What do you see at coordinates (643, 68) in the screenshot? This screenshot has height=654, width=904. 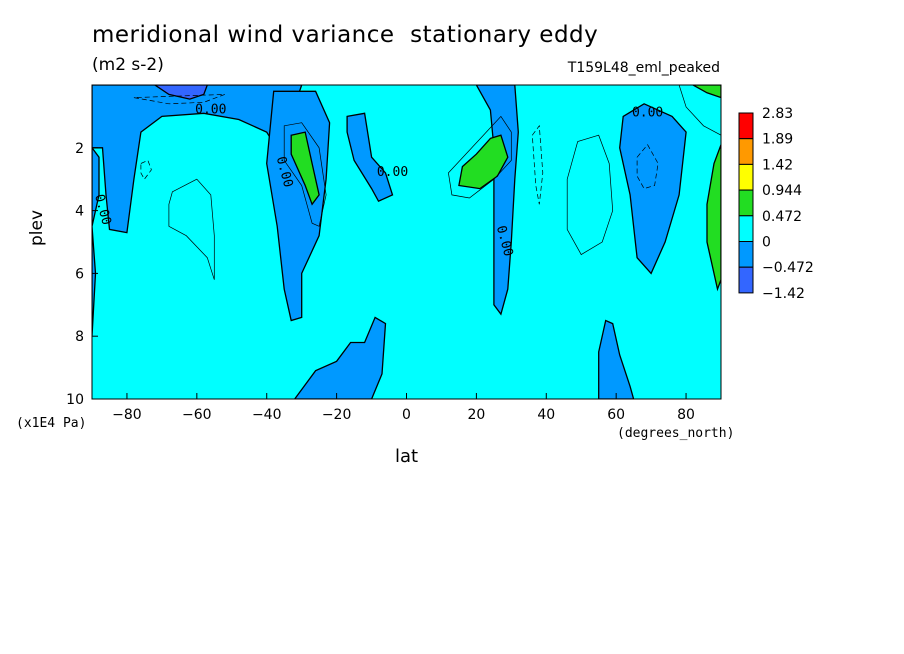 I see `run-label: T159L48_eml_peaked` at bounding box center [643, 68].